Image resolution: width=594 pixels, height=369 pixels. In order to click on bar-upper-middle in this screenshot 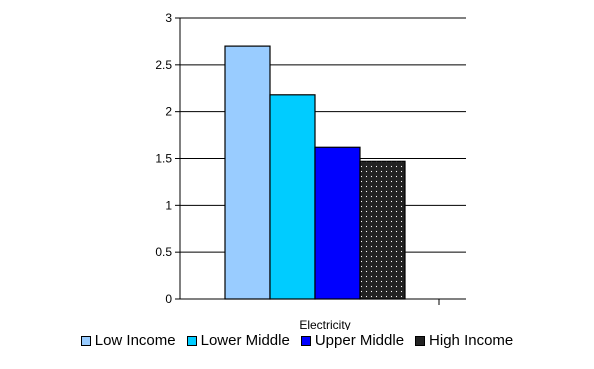, I will do `click(337, 223)`.